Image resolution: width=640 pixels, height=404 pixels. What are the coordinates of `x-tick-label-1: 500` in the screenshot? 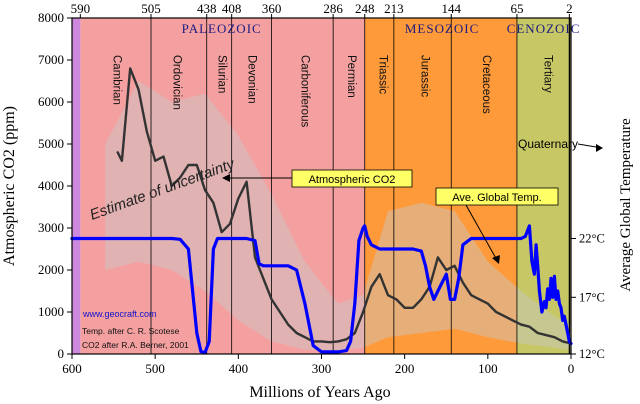 It's located at (155, 368).